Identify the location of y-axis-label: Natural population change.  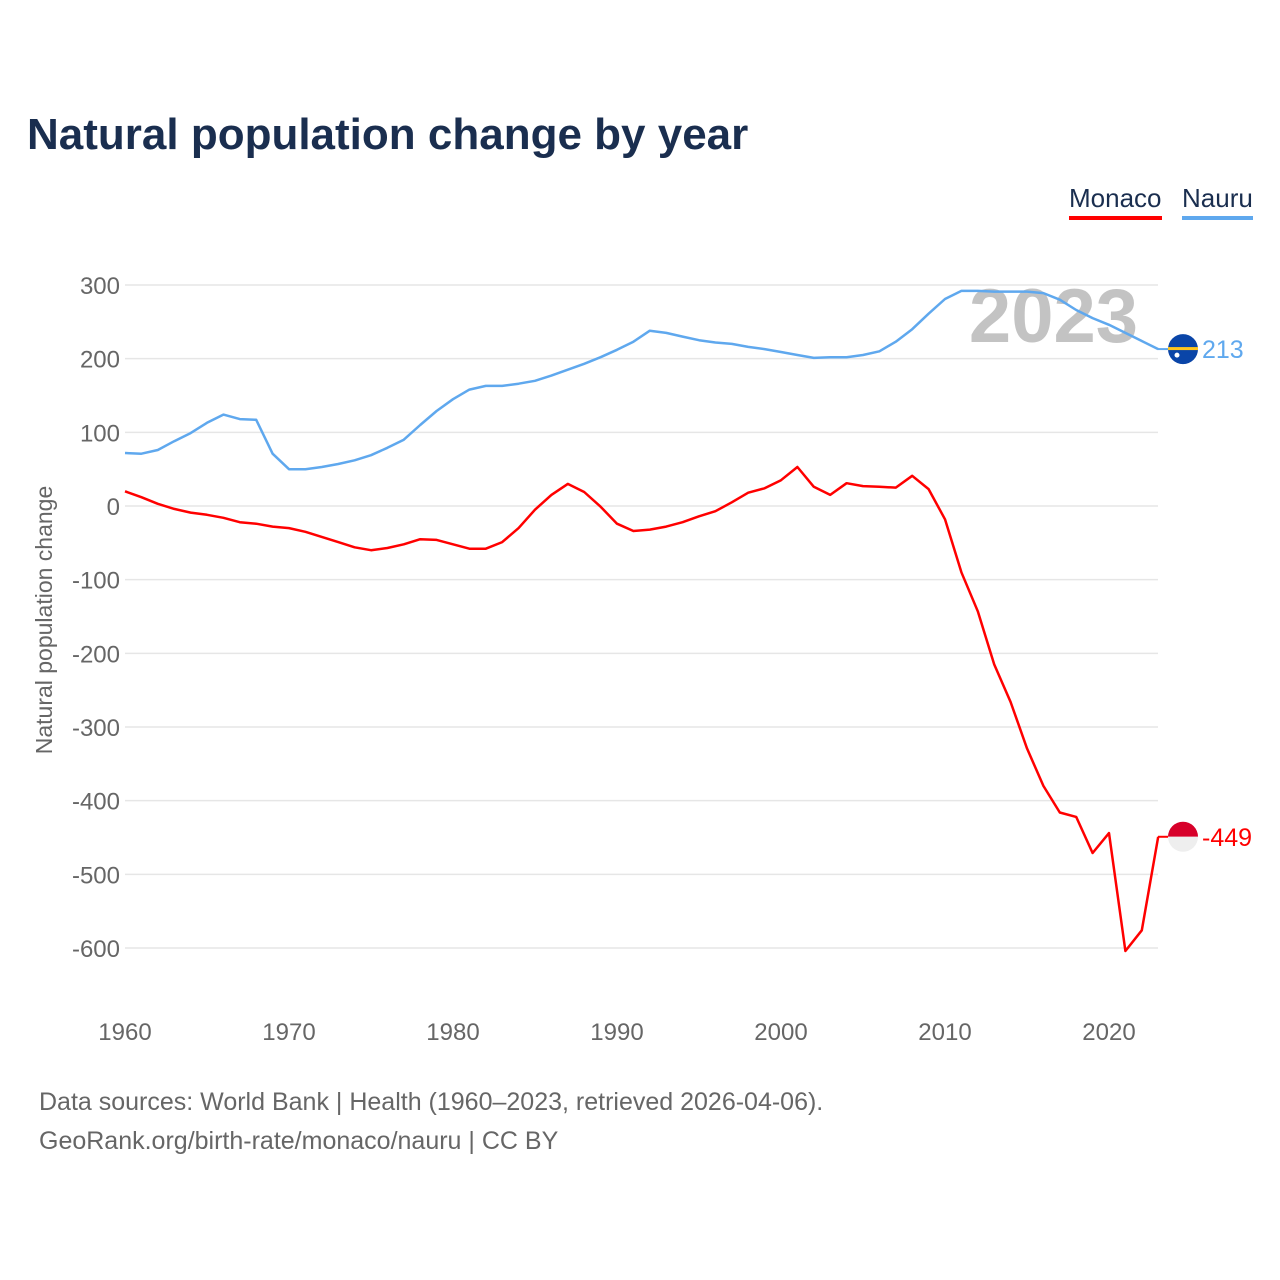
(44, 620).